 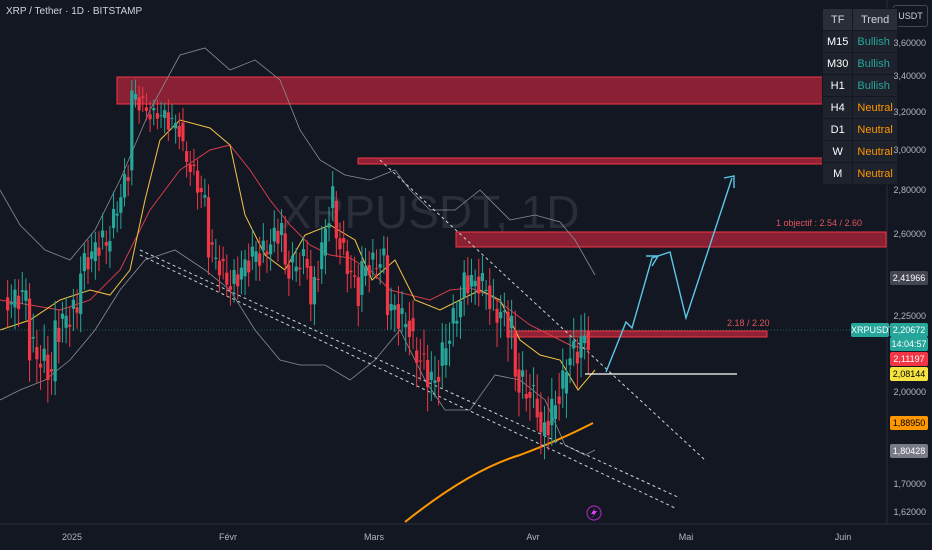 I want to click on trend-row: H4 Neutral, so click(x=859, y=107).